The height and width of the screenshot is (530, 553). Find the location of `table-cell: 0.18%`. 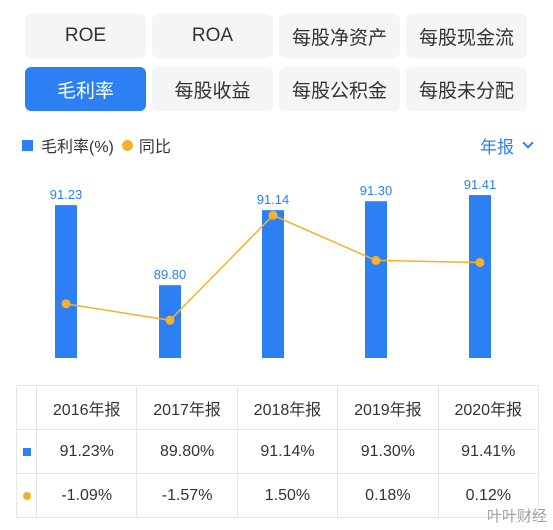

table-cell: 0.18% is located at coordinates (388, 495).